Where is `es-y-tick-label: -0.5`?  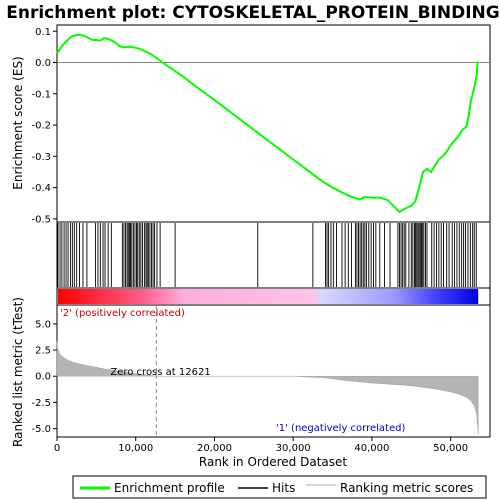 es-y-tick-label: -0.5 is located at coordinates (41, 219).